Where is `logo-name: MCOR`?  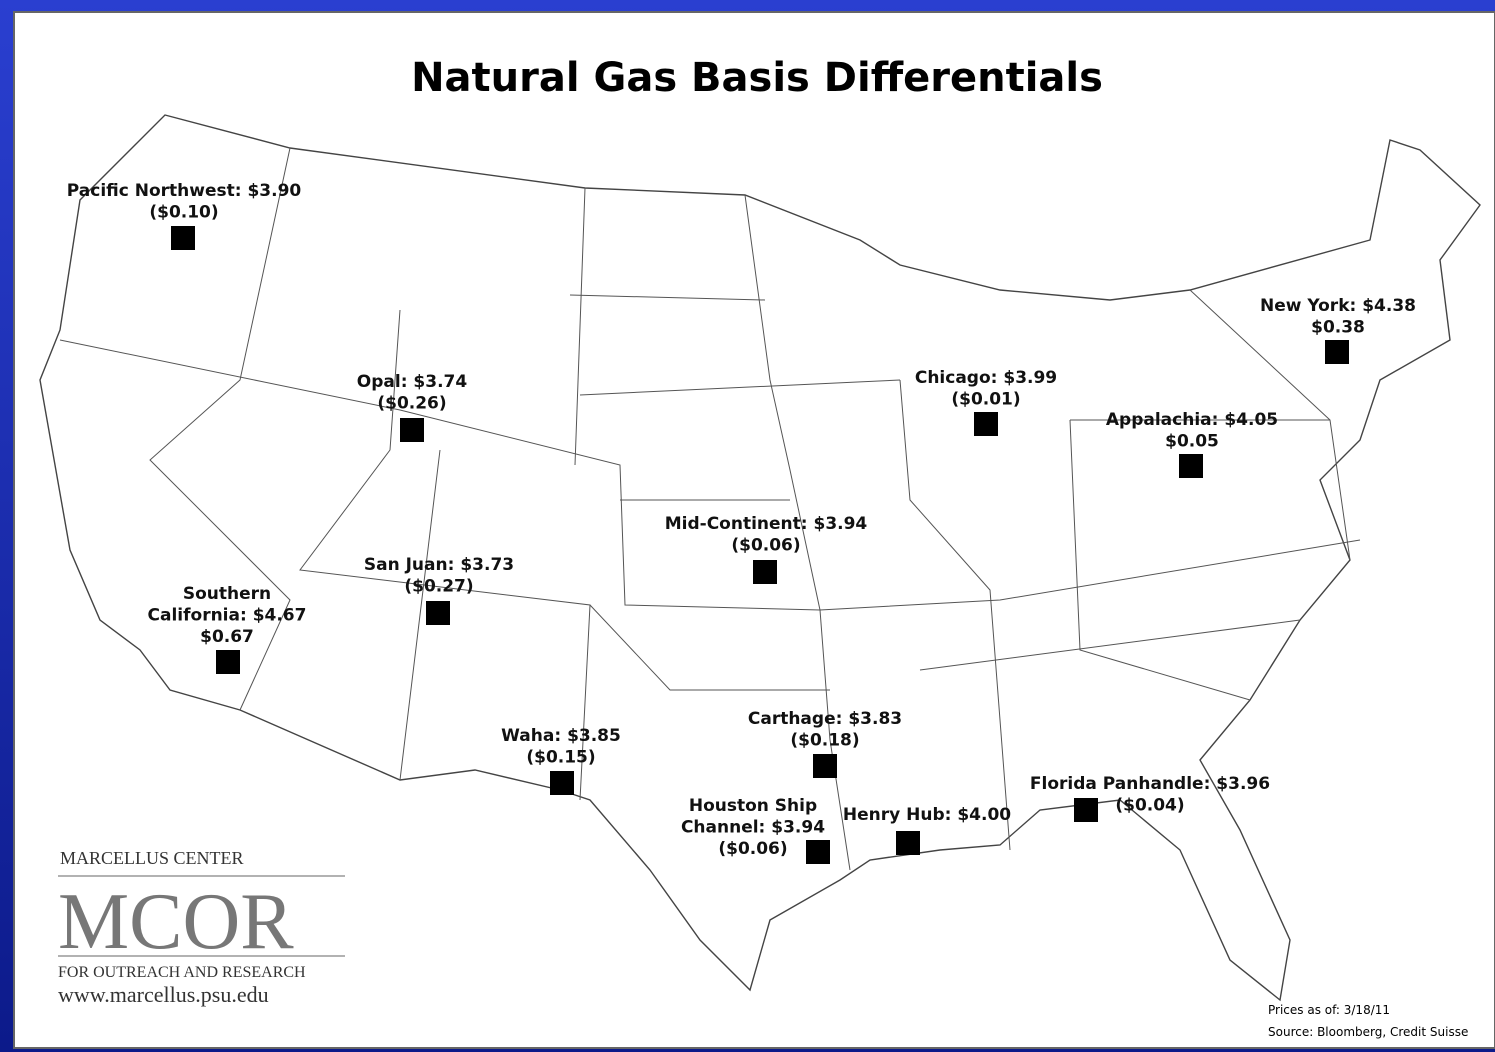 logo-name: MCOR is located at coordinates (176, 922).